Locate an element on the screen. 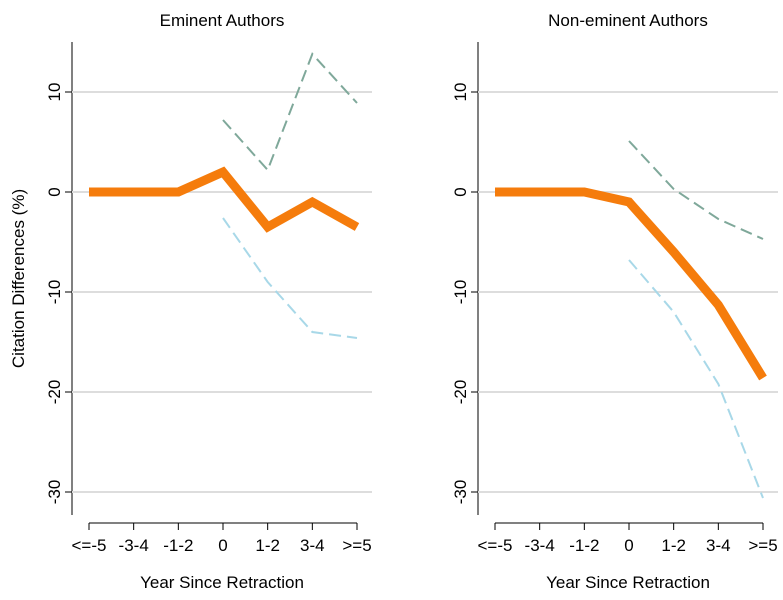 The image size is (783, 600). y-axis-label: Citation Differences (%) is located at coordinates (18, 278).